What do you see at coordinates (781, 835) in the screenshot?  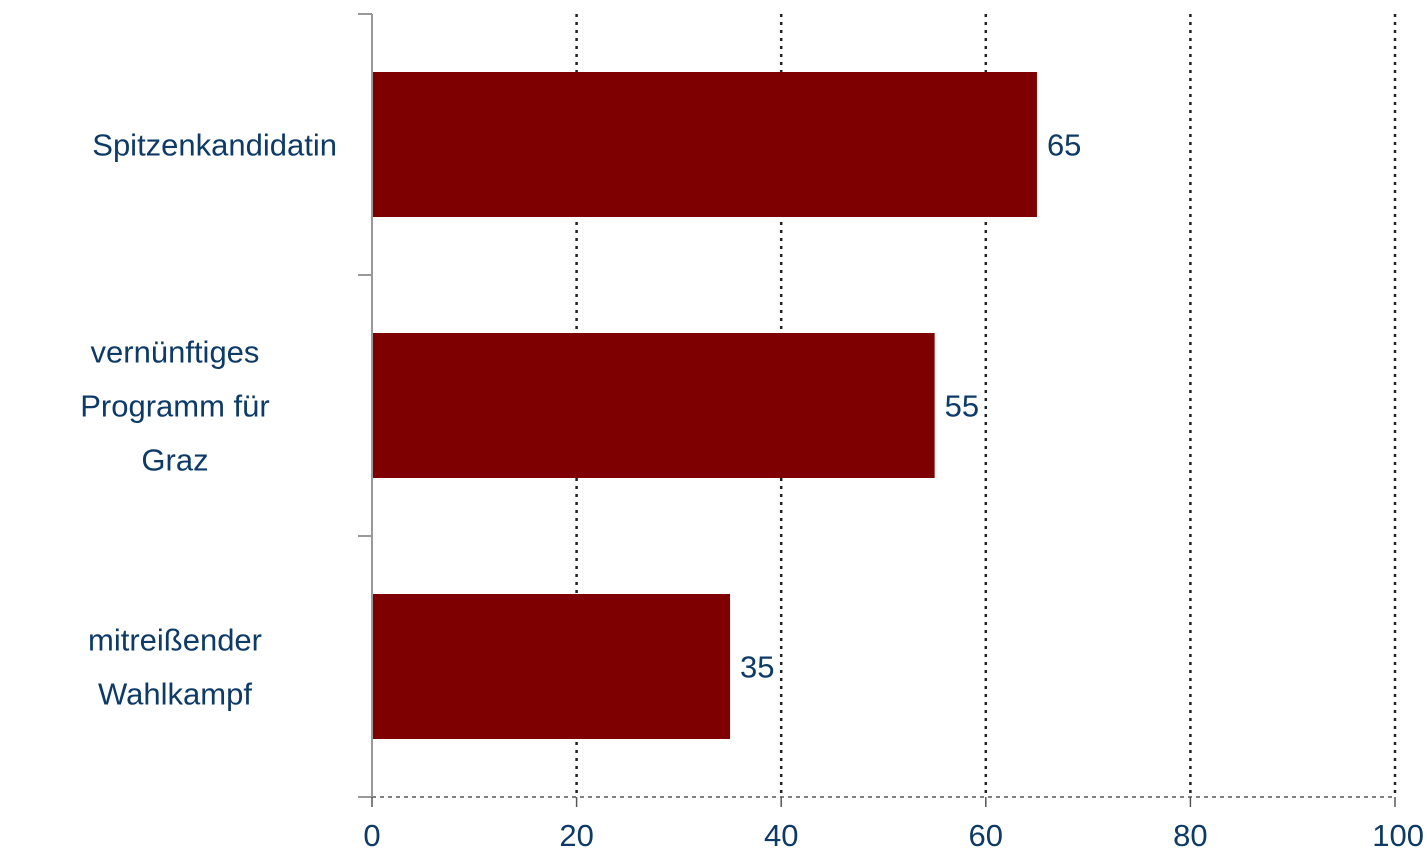 I see `x-tick-label-40: 40` at bounding box center [781, 835].